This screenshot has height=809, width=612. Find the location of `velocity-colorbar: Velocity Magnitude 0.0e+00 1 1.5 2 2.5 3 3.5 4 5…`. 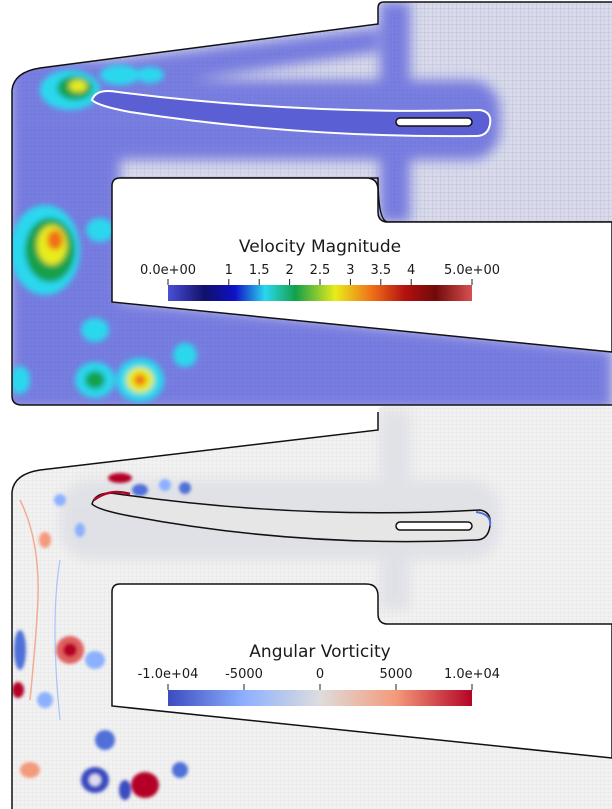

velocity-colorbar: Velocity Magnitude 0.0e+00 1 1.5 2 2.5 3 3.5 4 5… is located at coordinates (320, 269).